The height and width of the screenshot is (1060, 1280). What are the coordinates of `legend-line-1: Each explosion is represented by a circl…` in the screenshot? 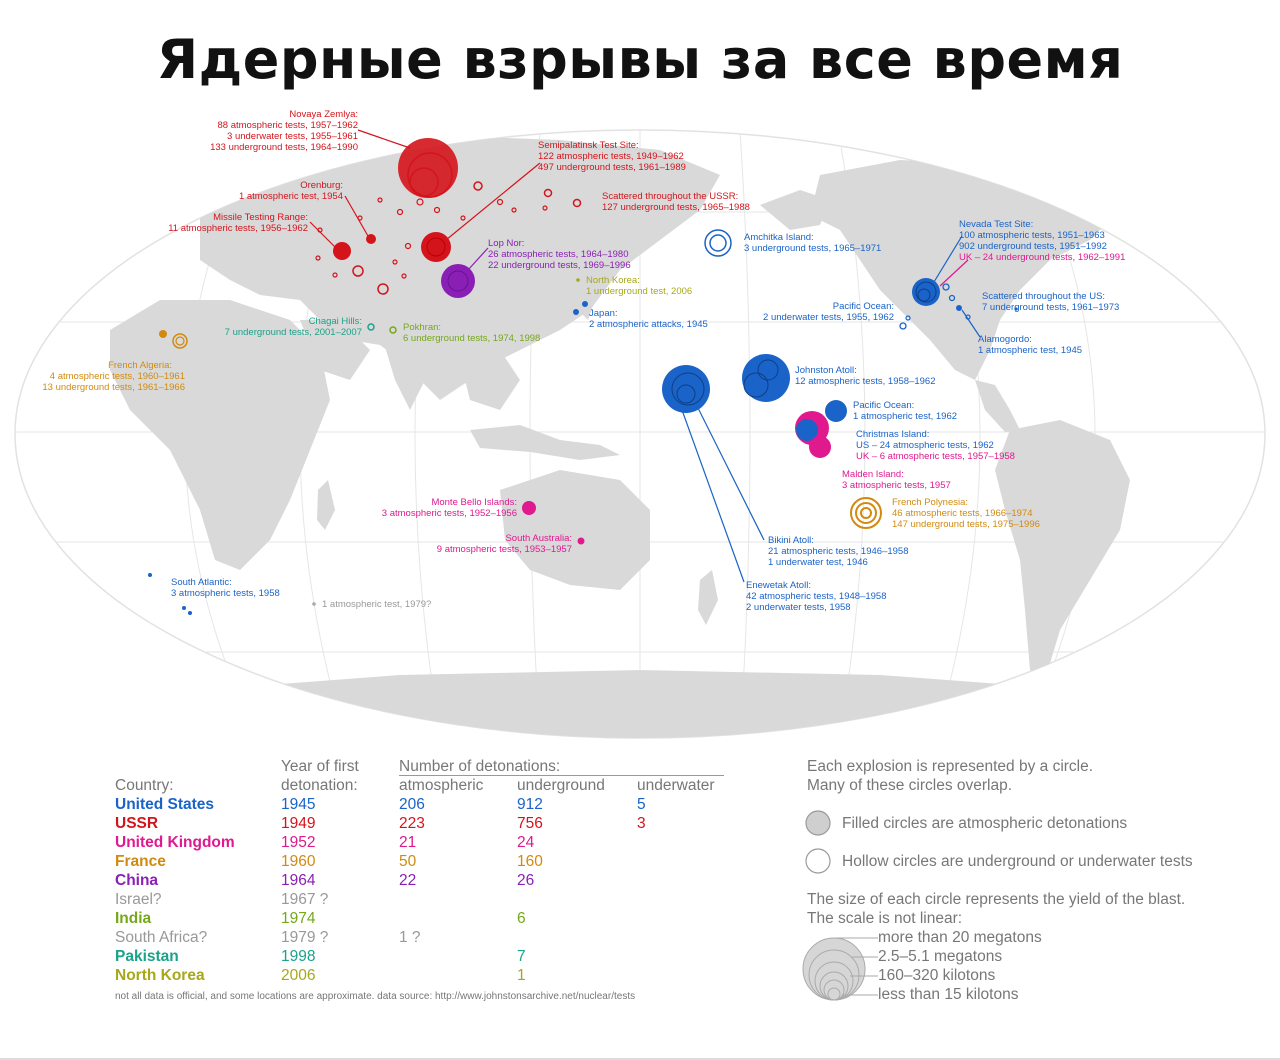 It's located at (950, 766).